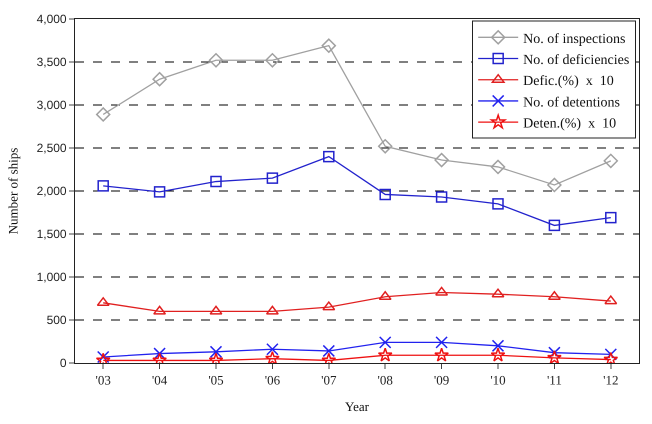  I want to click on y-tick-label: 3,500, so click(51, 62).